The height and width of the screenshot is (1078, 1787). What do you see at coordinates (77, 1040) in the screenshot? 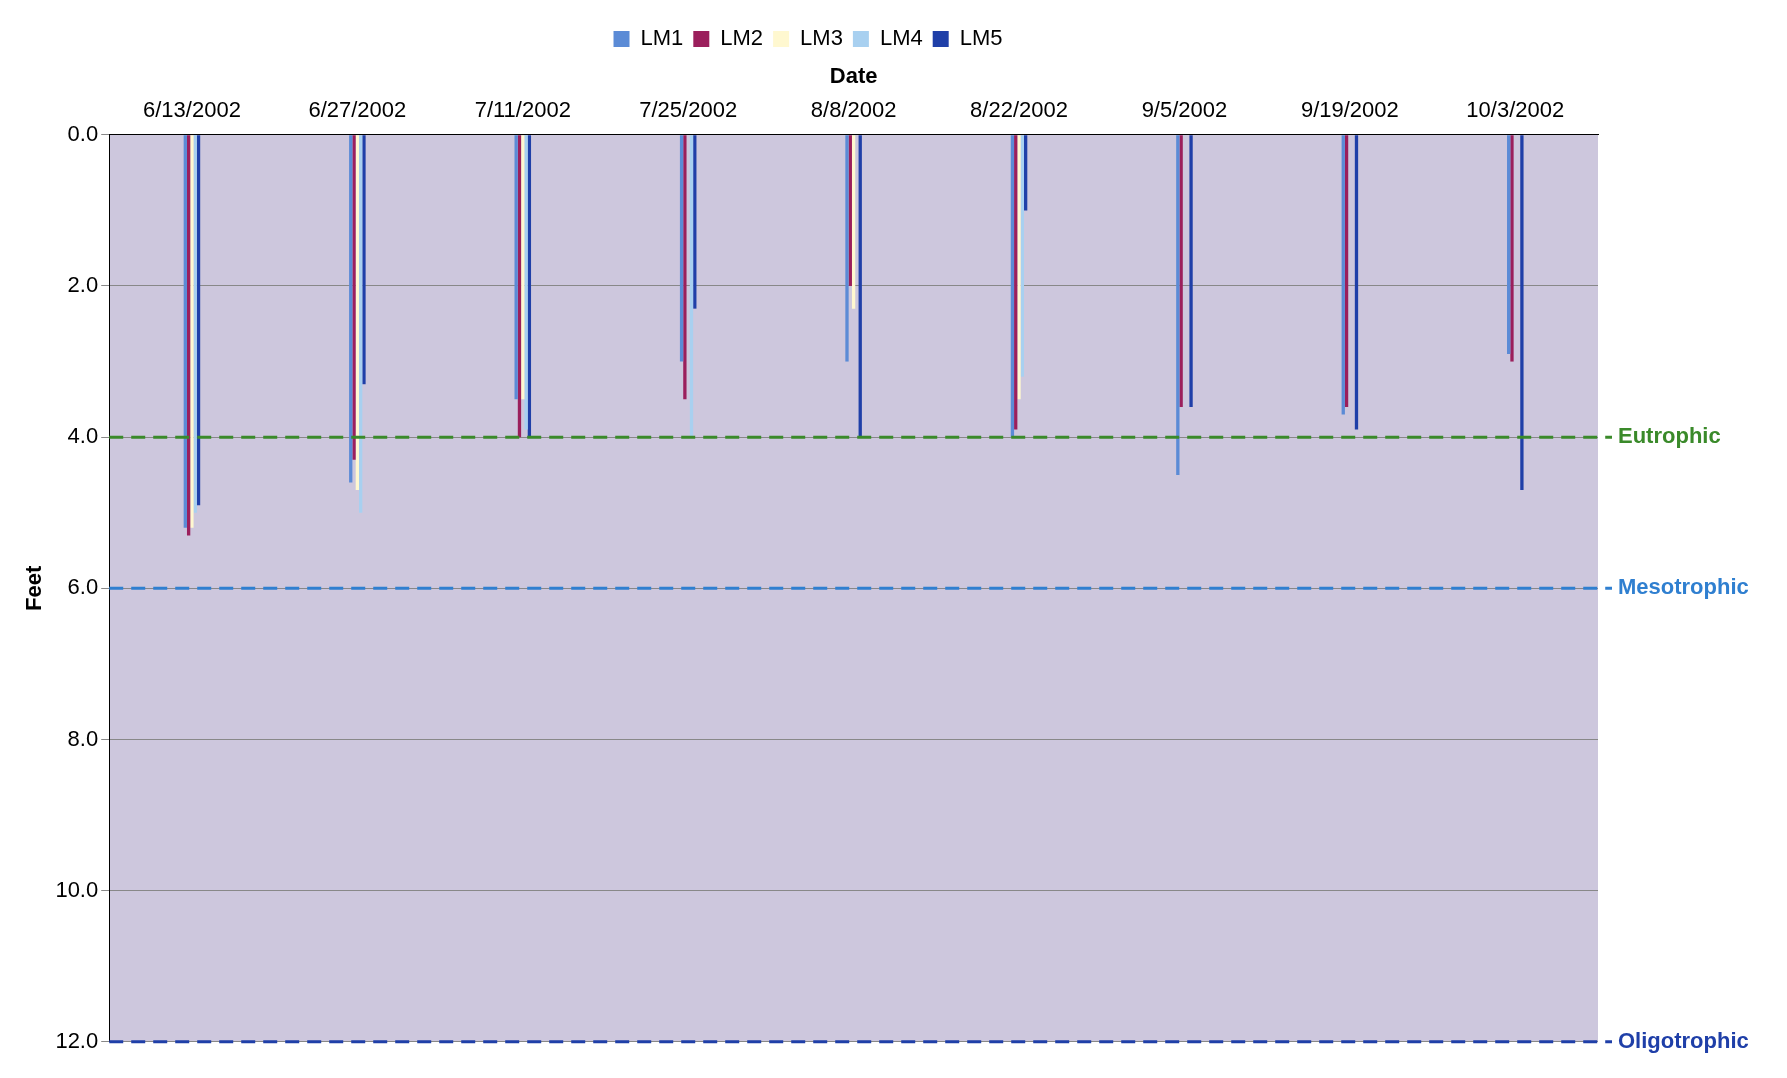
I see `y-tick-label: 12.0` at bounding box center [77, 1040].